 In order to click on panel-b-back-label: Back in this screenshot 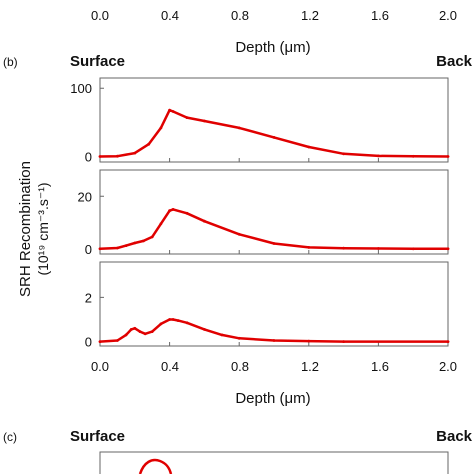, I will do `click(454, 61)`.